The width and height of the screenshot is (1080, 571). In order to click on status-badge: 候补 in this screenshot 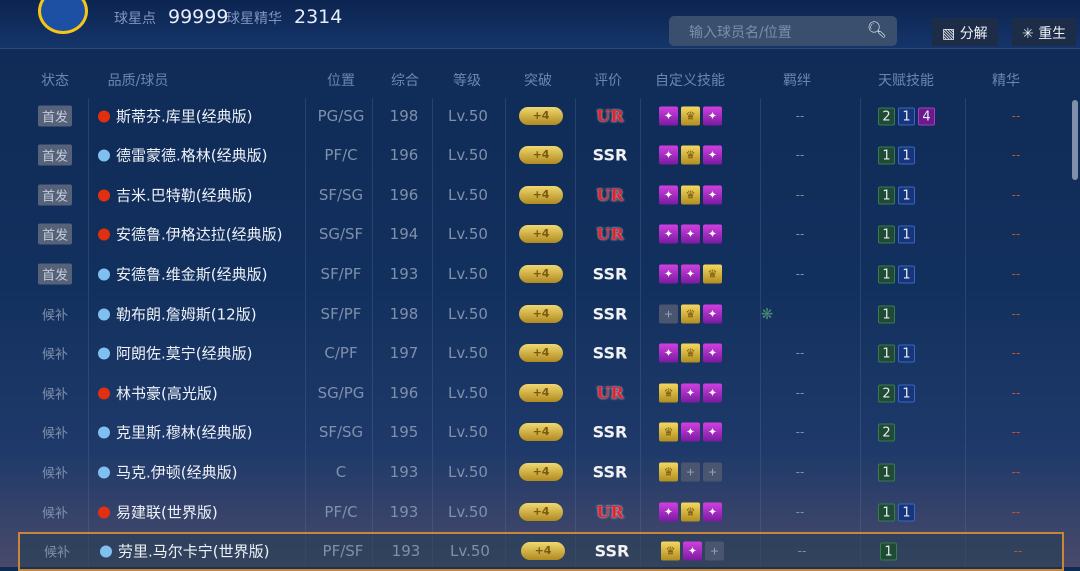, I will do `click(55, 434)`.